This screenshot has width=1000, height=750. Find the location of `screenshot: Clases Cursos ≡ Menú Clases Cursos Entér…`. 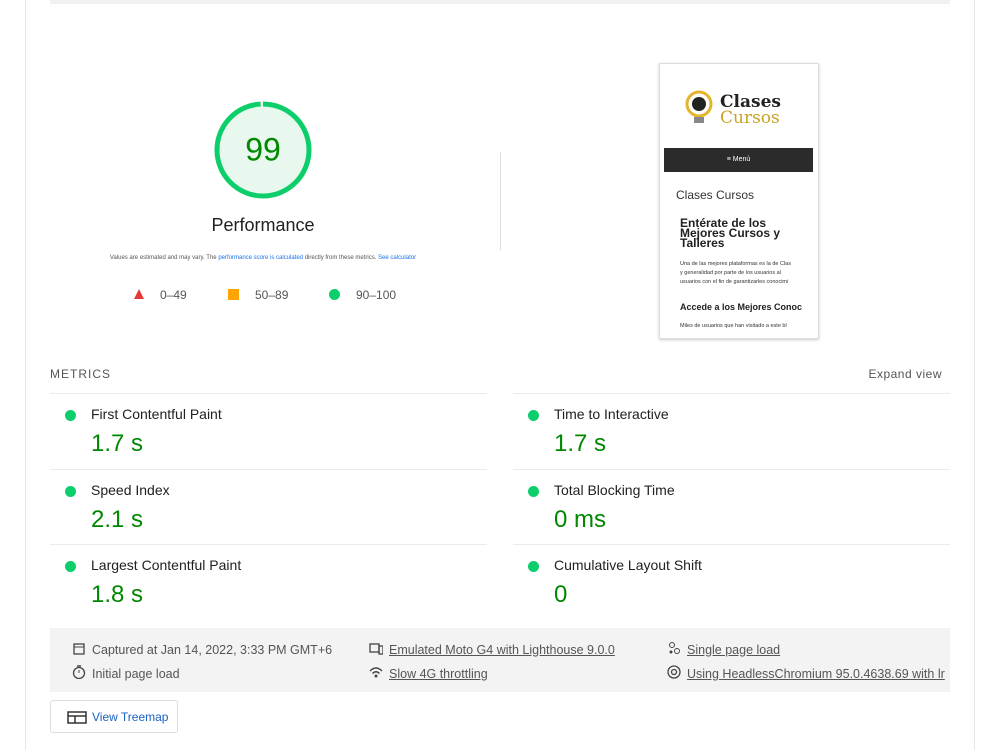

screenshot: Clases Cursos ≡ Menú Clases Cursos Entér… is located at coordinates (739, 201).